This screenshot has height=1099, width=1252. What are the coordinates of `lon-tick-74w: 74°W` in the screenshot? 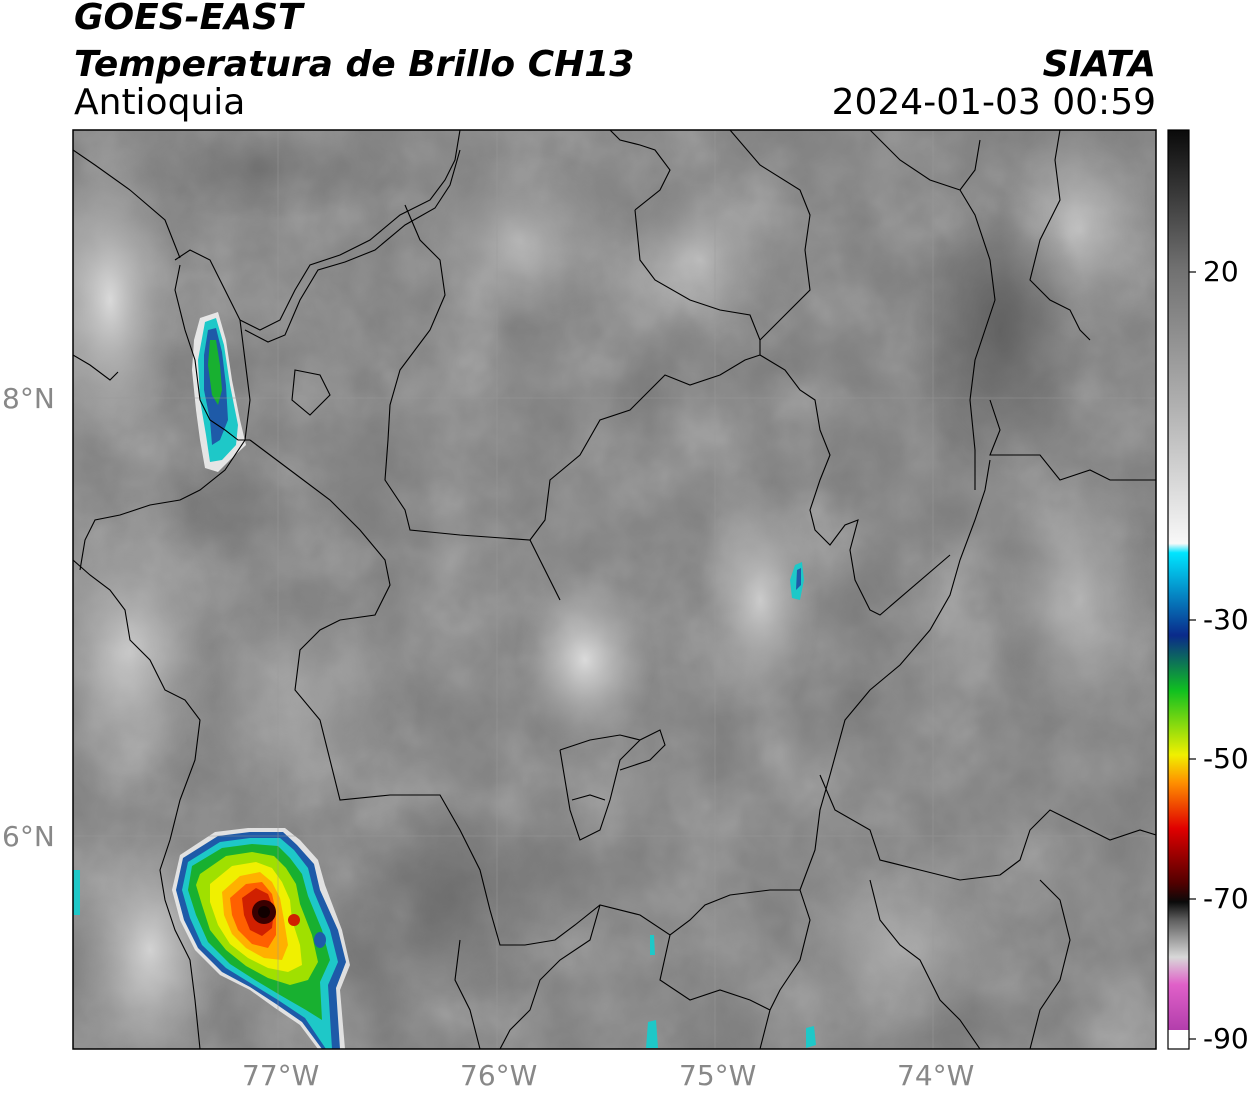 It's located at (936, 1075).